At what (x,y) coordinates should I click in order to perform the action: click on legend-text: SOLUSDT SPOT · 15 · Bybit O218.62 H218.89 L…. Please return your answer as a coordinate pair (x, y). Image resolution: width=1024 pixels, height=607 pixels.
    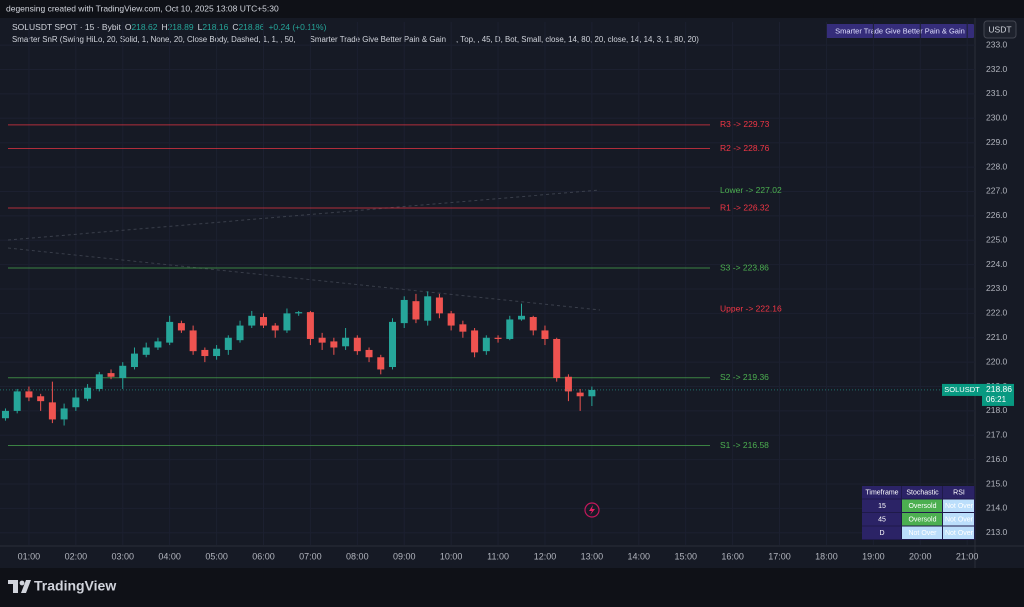
    Looking at the image, I should click on (169, 27).